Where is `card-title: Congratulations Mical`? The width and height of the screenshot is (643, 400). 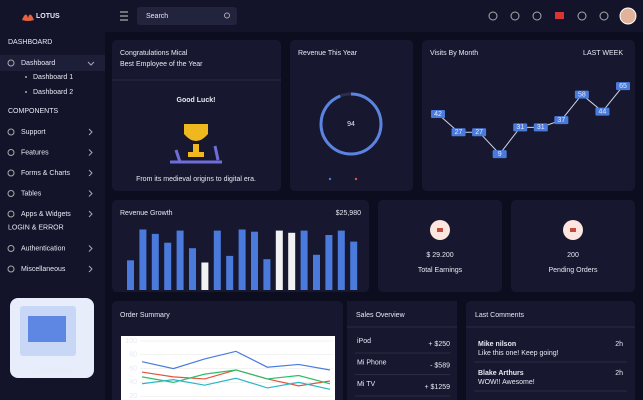 card-title: Congratulations Mical is located at coordinates (154, 53).